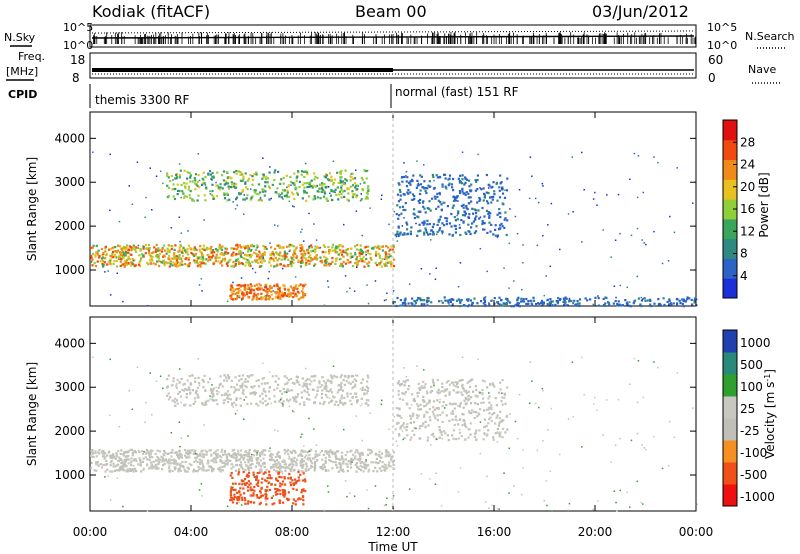 The width and height of the screenshot is (800, 554). Describe the element at coordinates (730, 209) in the screenshot. I see `power-cbar-swatch` at that location.